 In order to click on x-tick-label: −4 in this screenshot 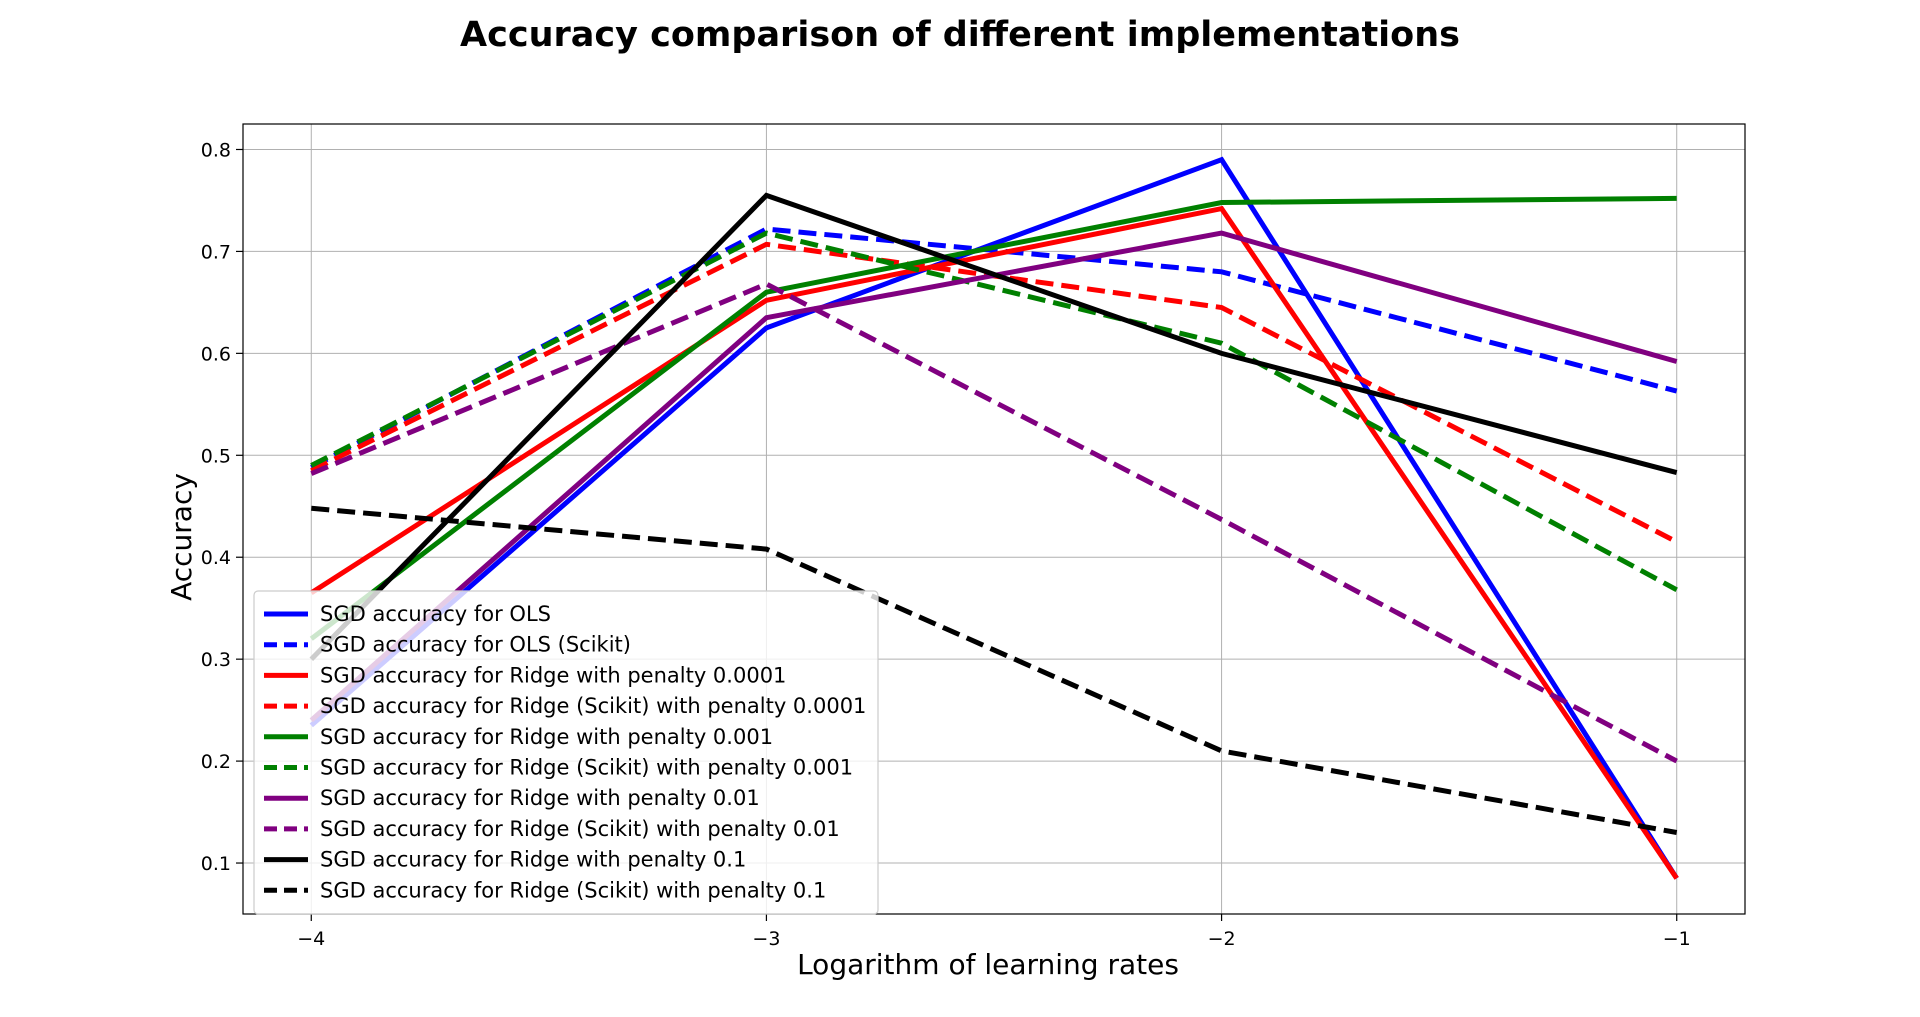, I will do `click(311, 939)`.